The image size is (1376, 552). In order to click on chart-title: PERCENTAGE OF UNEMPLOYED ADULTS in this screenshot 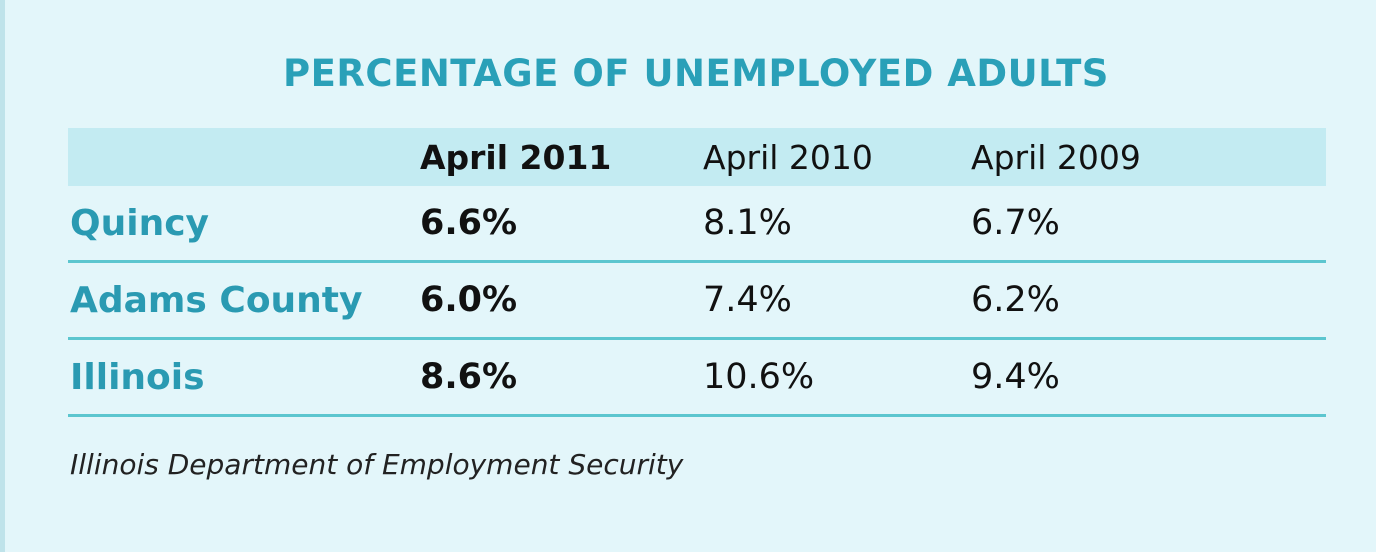, I will do `click(696, 73)`.